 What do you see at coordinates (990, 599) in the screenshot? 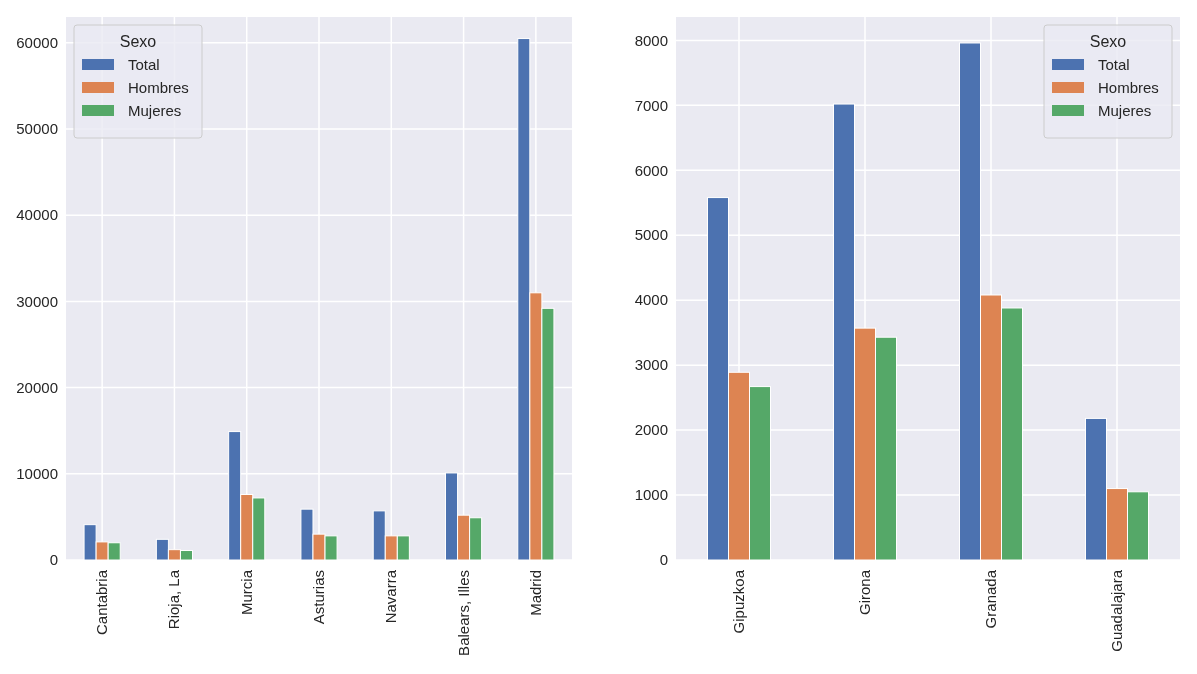
I see `x-tick-label: Granada` at bounding box center [990, 599].